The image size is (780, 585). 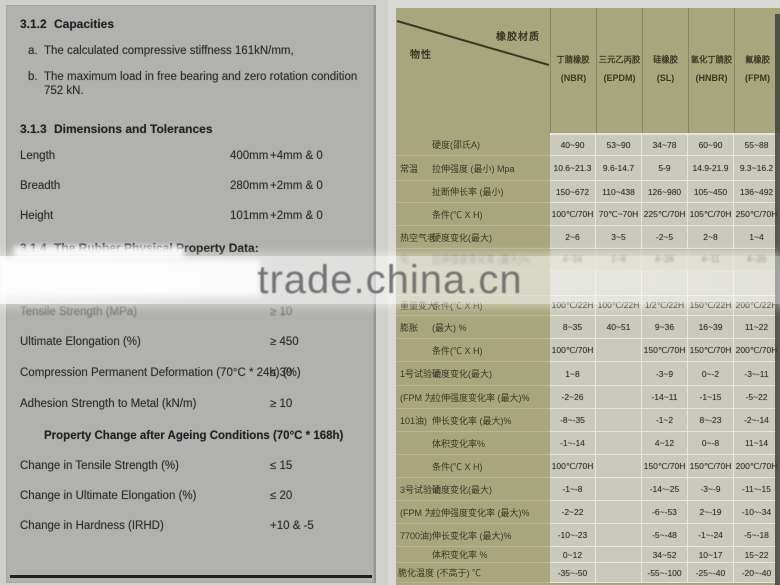 I want to click on table-cell: -1~-24, so click(x=711, y=535).